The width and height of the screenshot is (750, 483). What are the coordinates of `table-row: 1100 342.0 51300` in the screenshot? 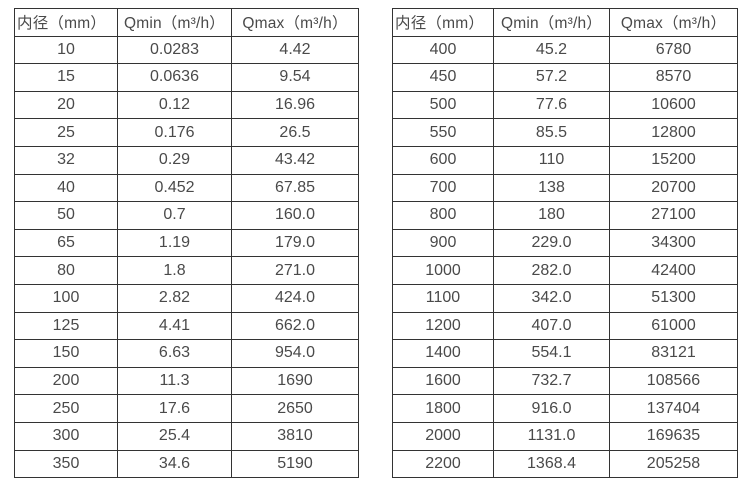 It's located at (565, 298).